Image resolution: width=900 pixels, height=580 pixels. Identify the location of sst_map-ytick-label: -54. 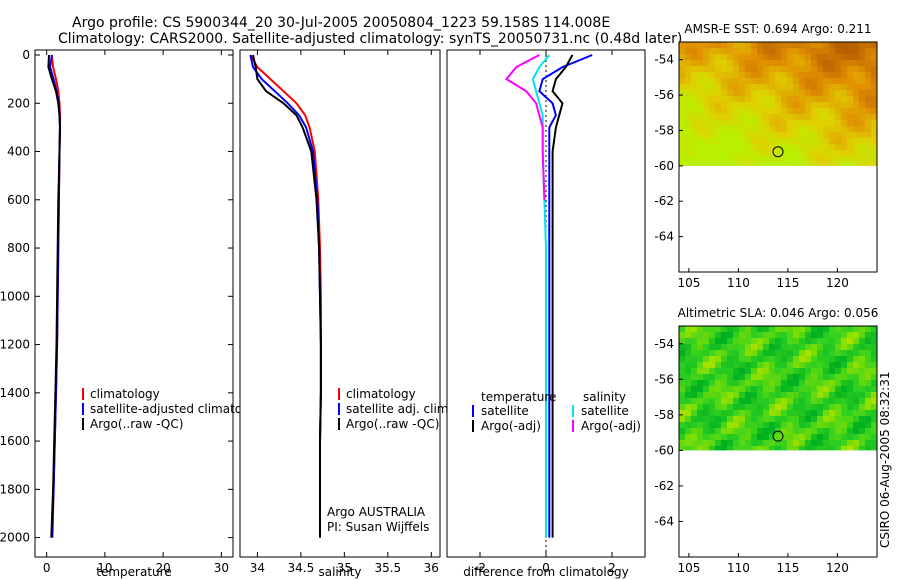
(664, 60).